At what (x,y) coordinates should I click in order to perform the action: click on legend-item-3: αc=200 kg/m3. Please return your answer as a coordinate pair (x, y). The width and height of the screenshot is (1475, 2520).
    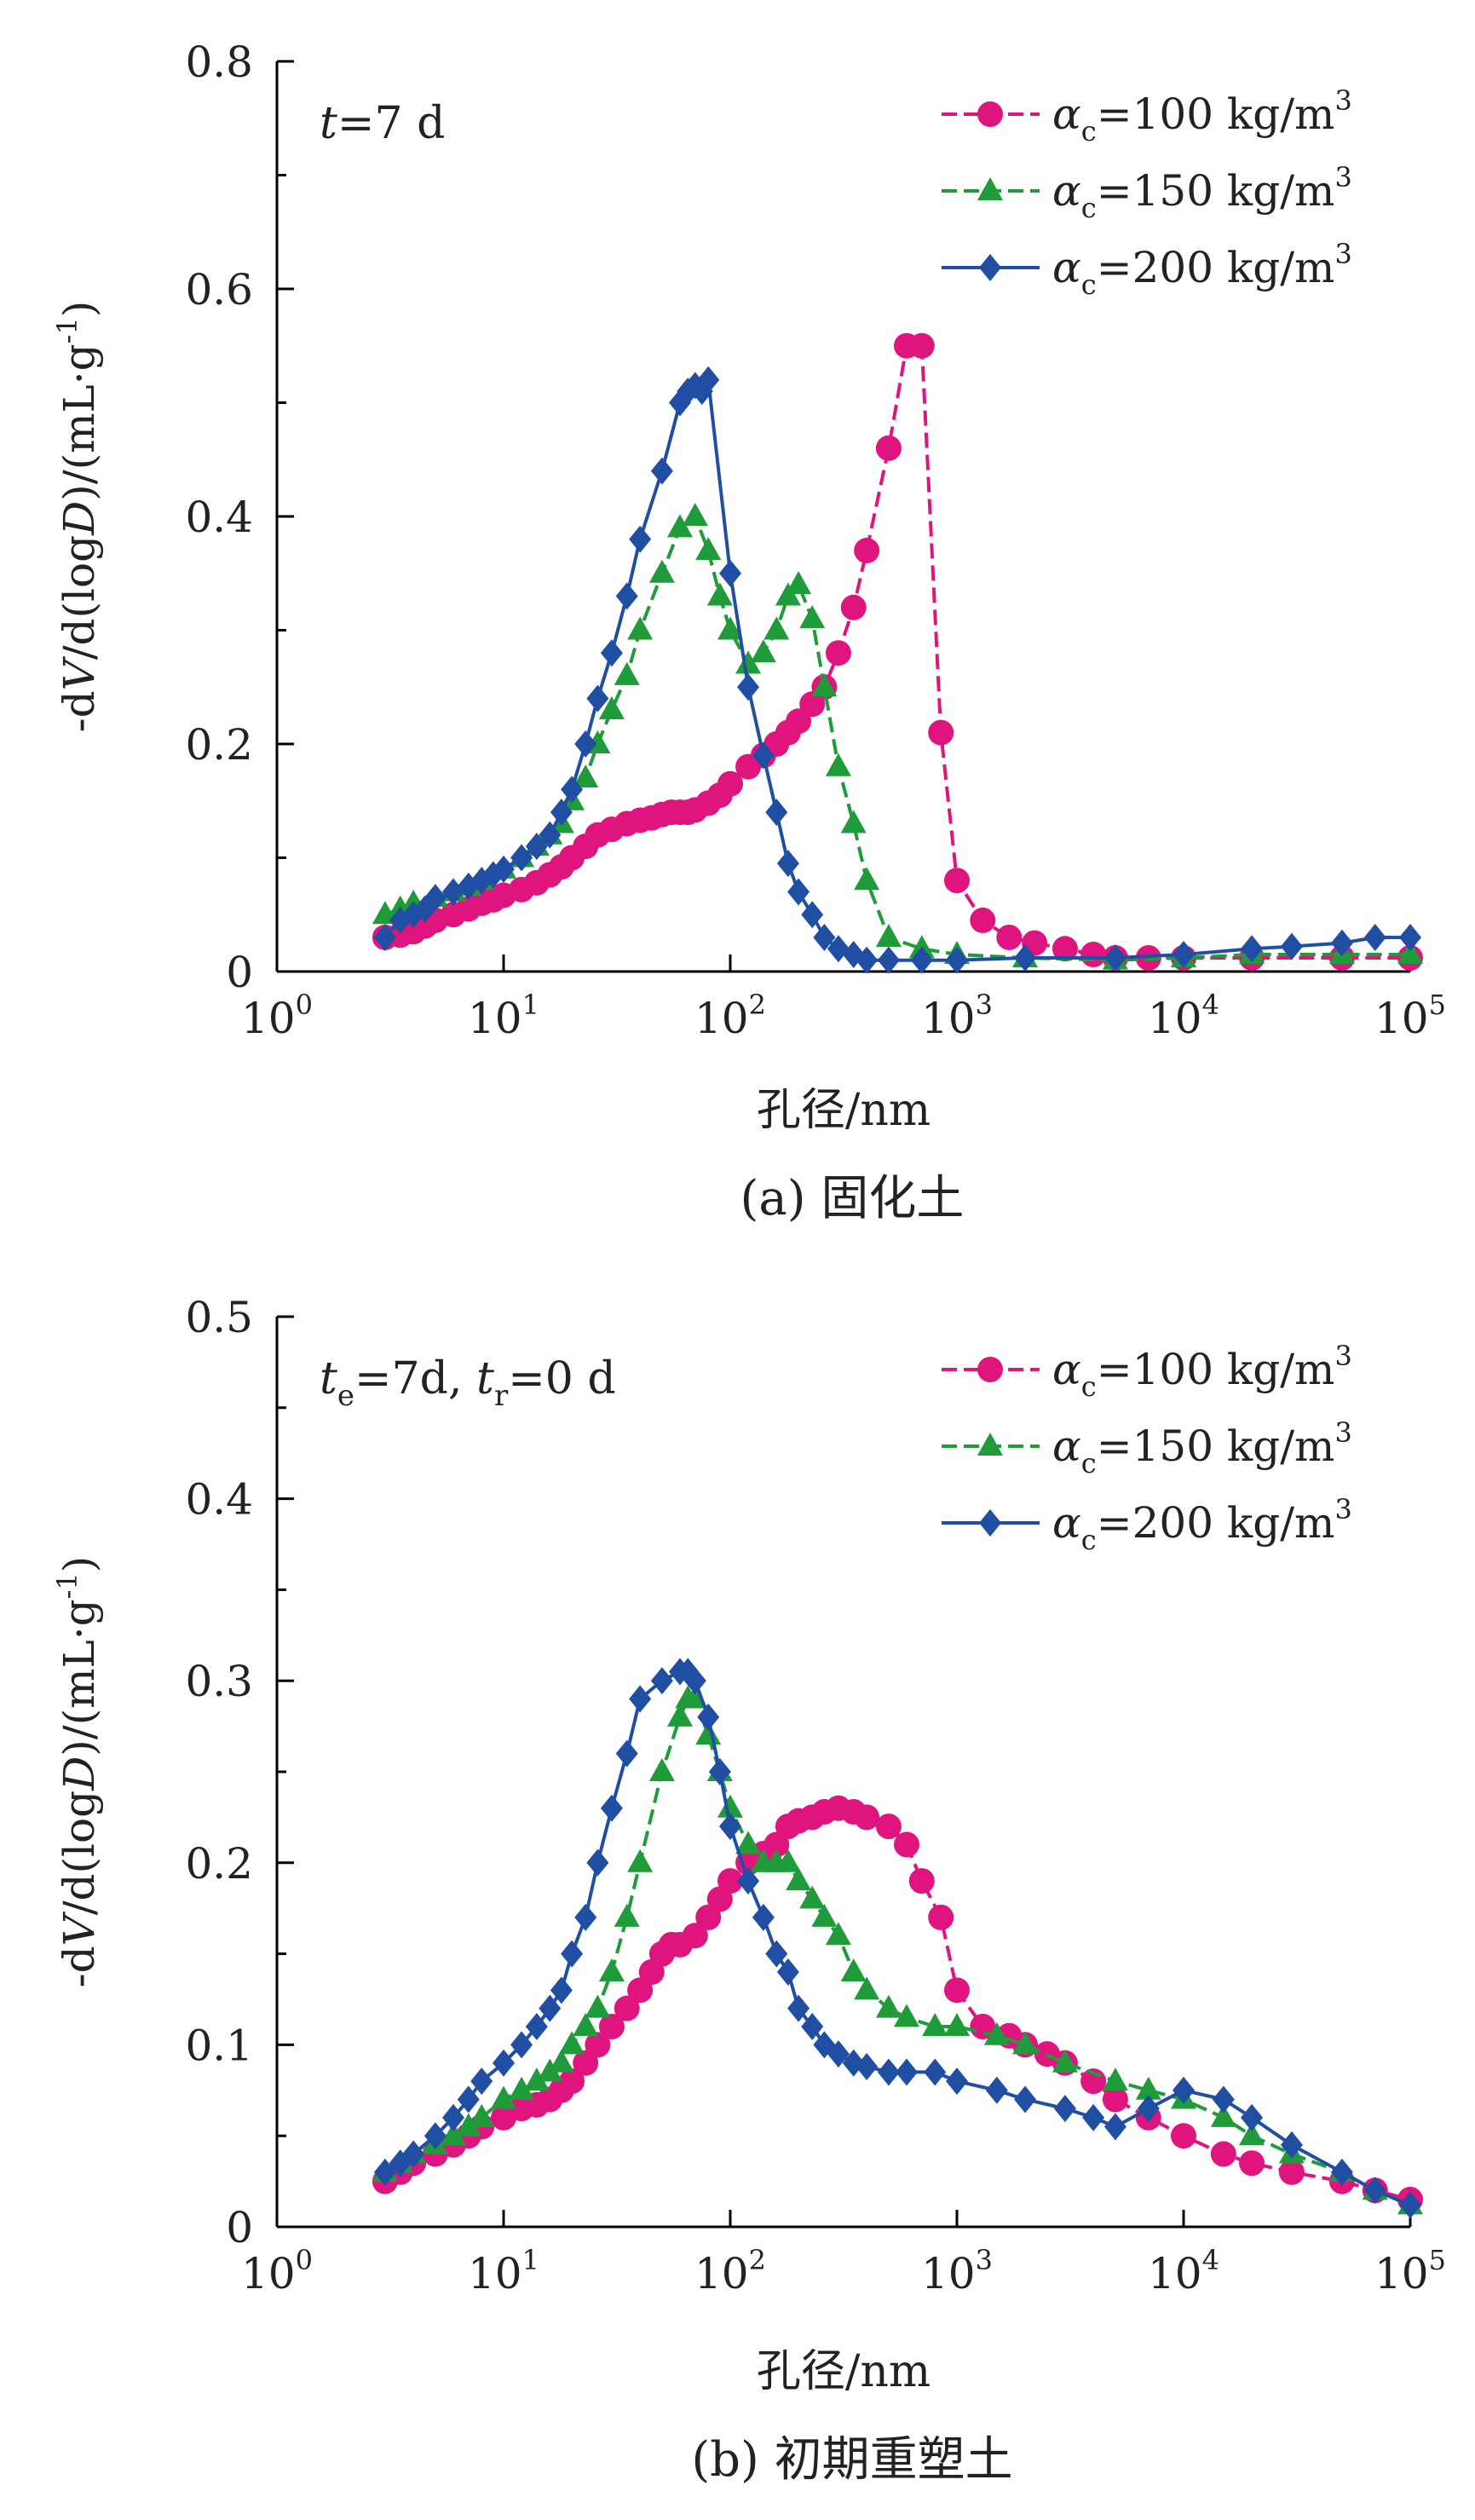
    Looking at the image, I should click on (1147, 1525).